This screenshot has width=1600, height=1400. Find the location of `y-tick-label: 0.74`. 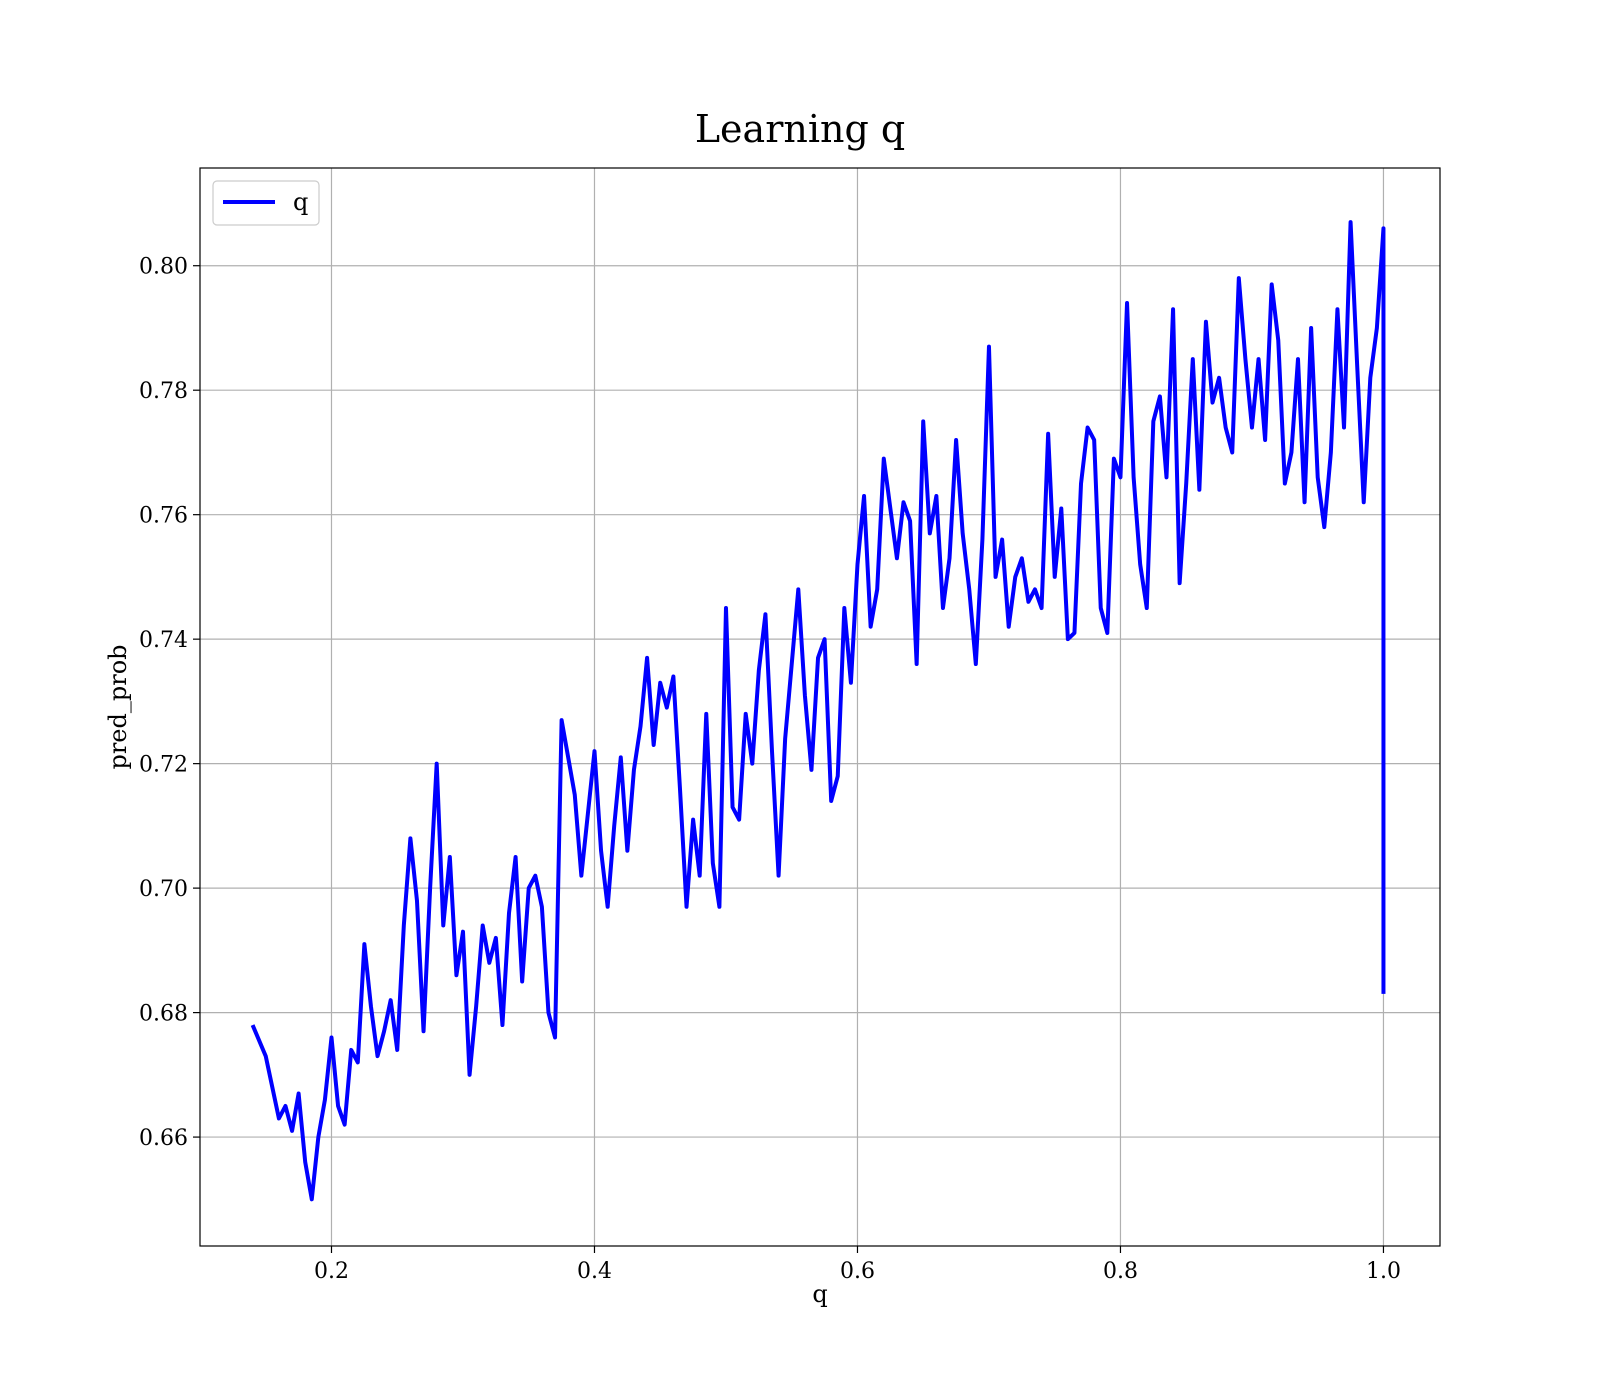

y-tick-label: 0.74 is located at coordinates (163, 640).